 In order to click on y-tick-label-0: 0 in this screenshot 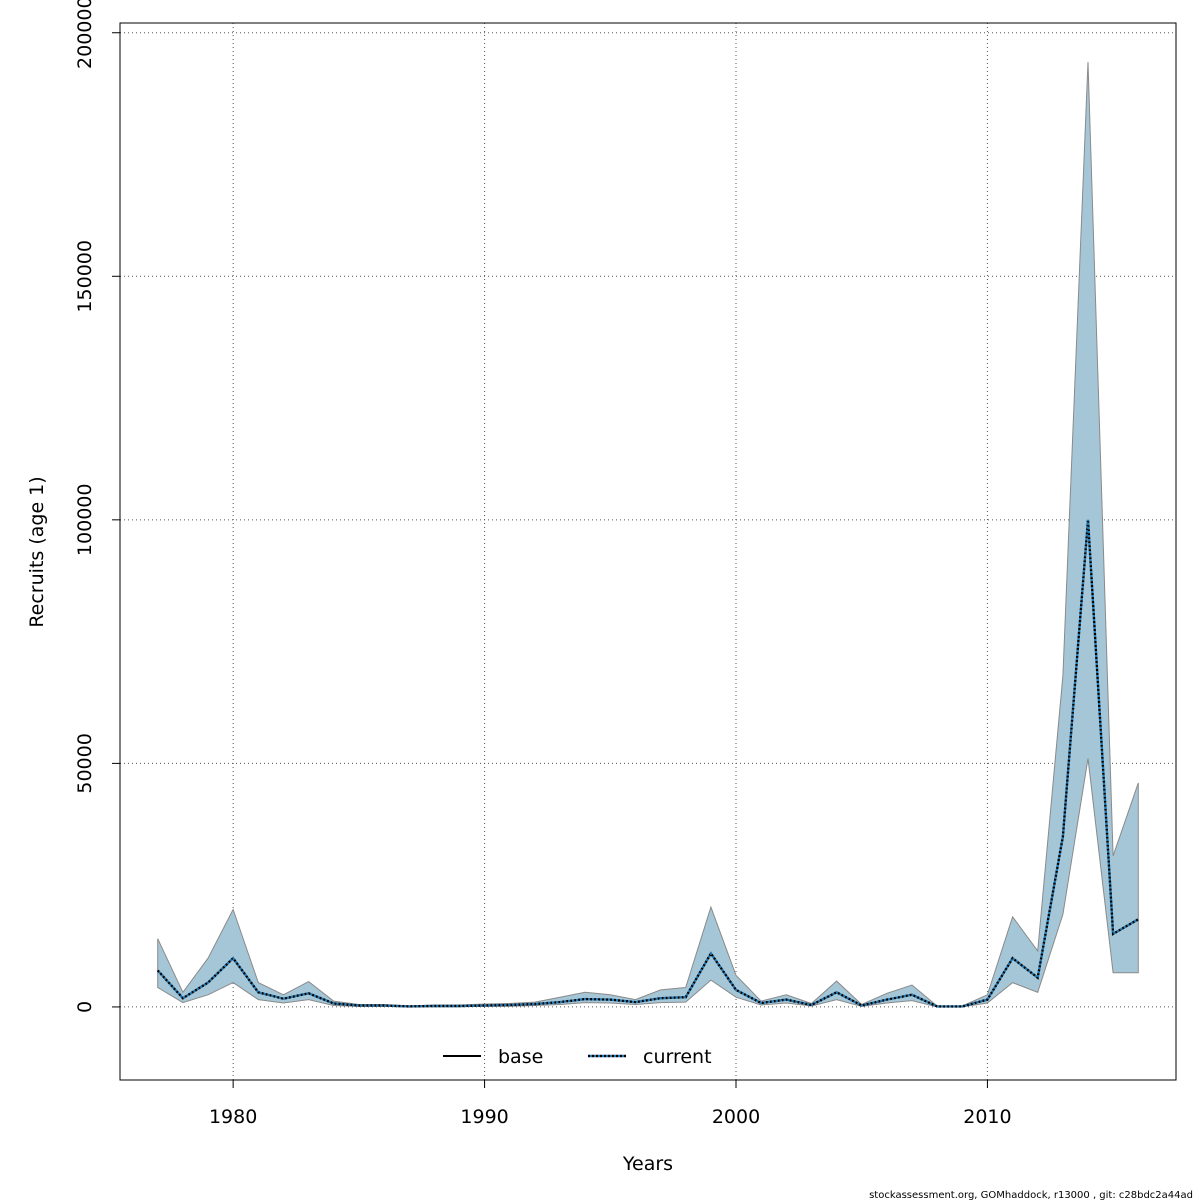, I will do `click(85, 1007)`.